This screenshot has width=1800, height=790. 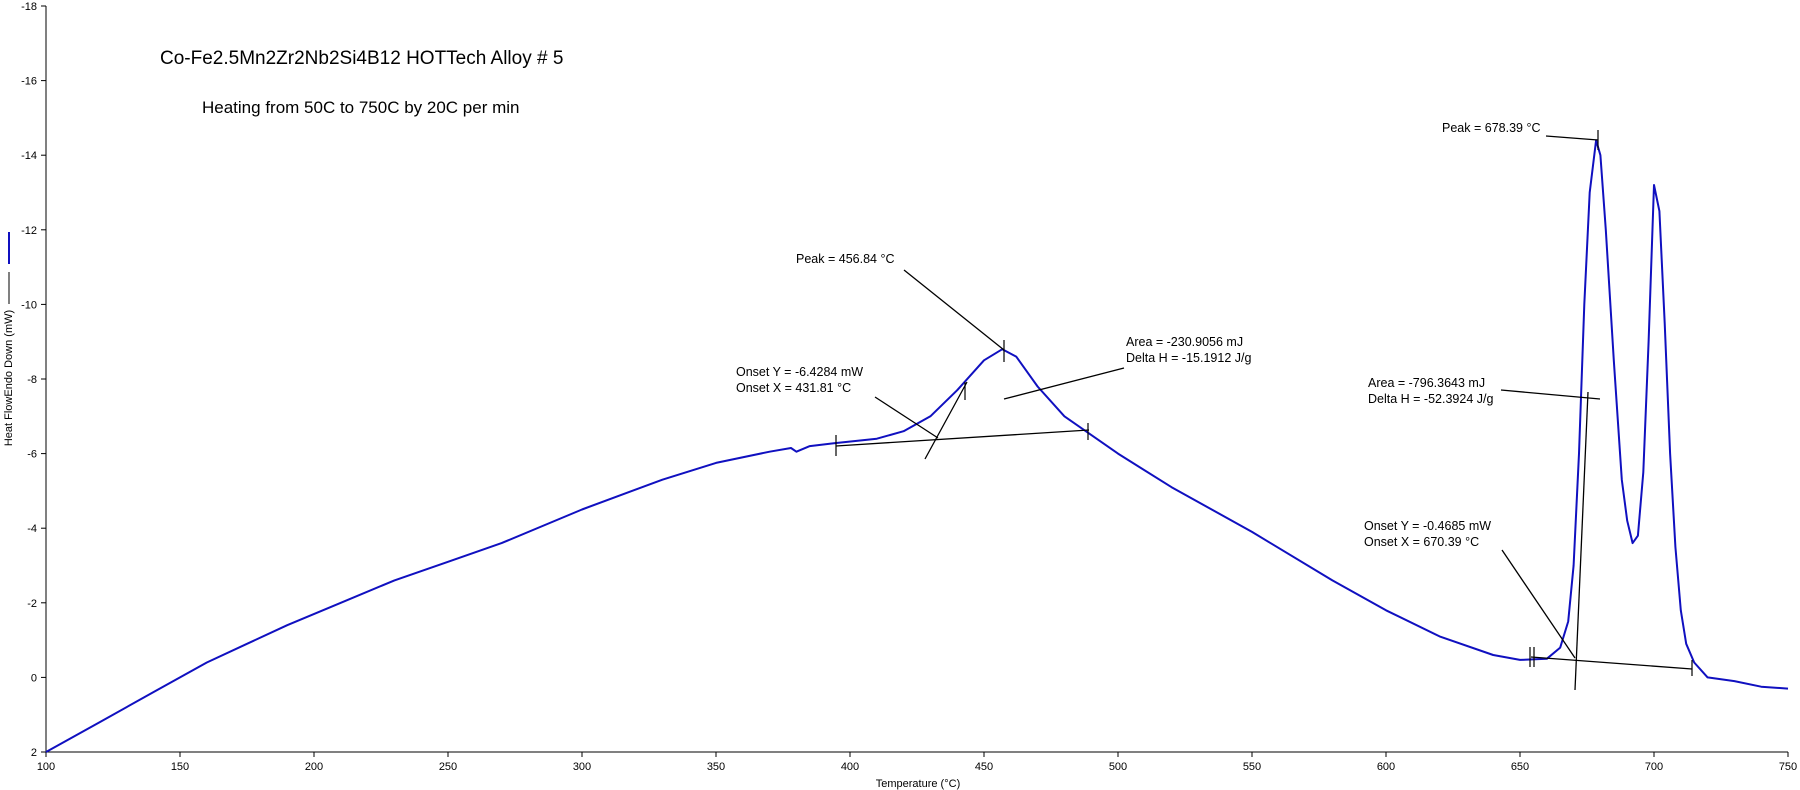 What do you see at coordinates (1520, 767) in the screenshot?
I see `x-tick-label: 650` at bounding box center [1520, 767].